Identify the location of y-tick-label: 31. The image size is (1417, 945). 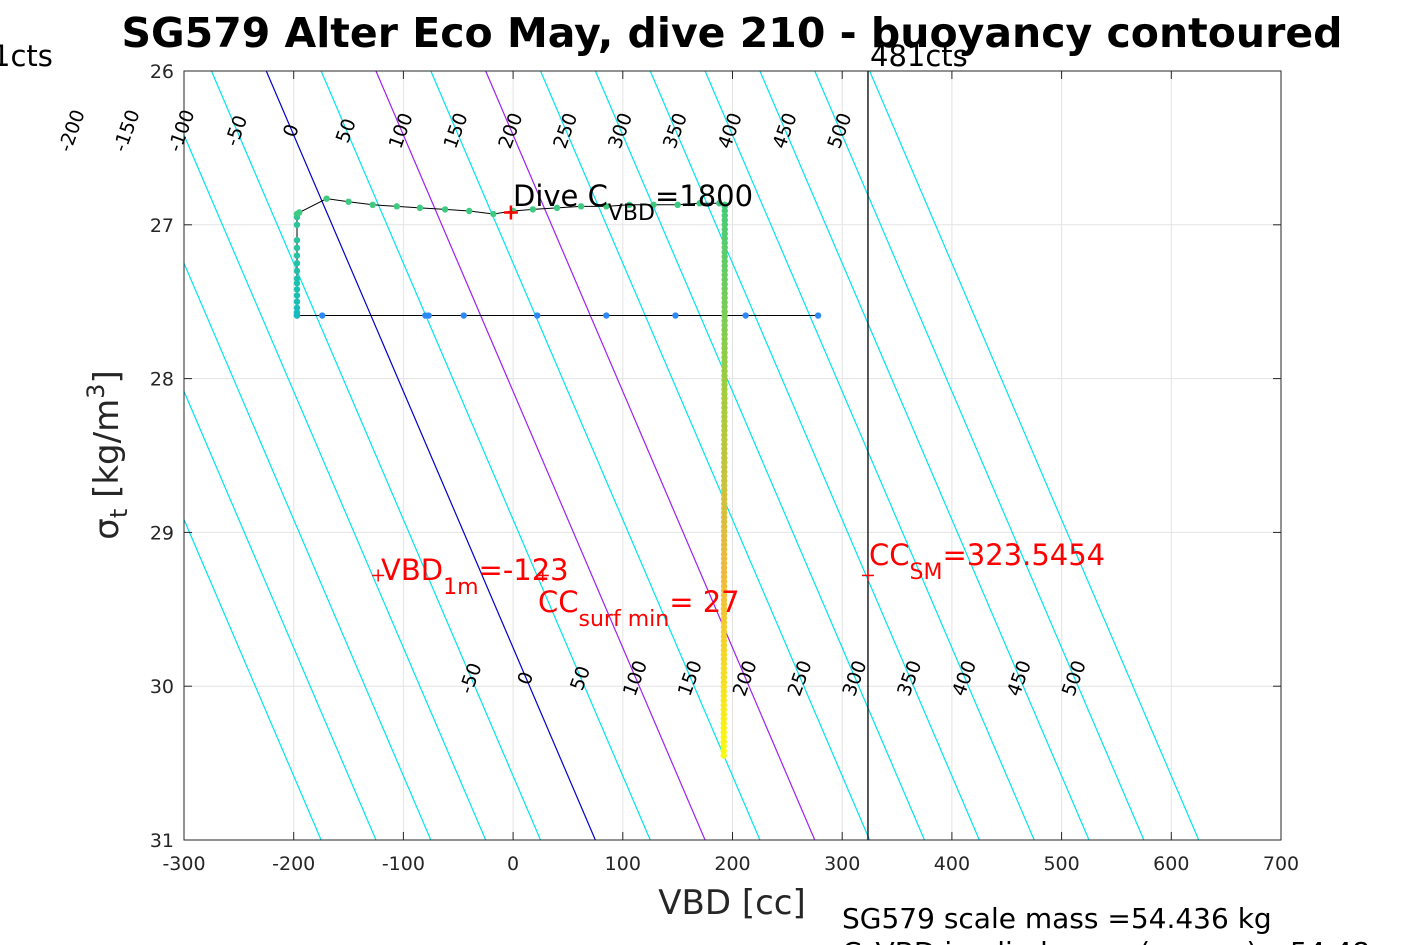
(162, 841).